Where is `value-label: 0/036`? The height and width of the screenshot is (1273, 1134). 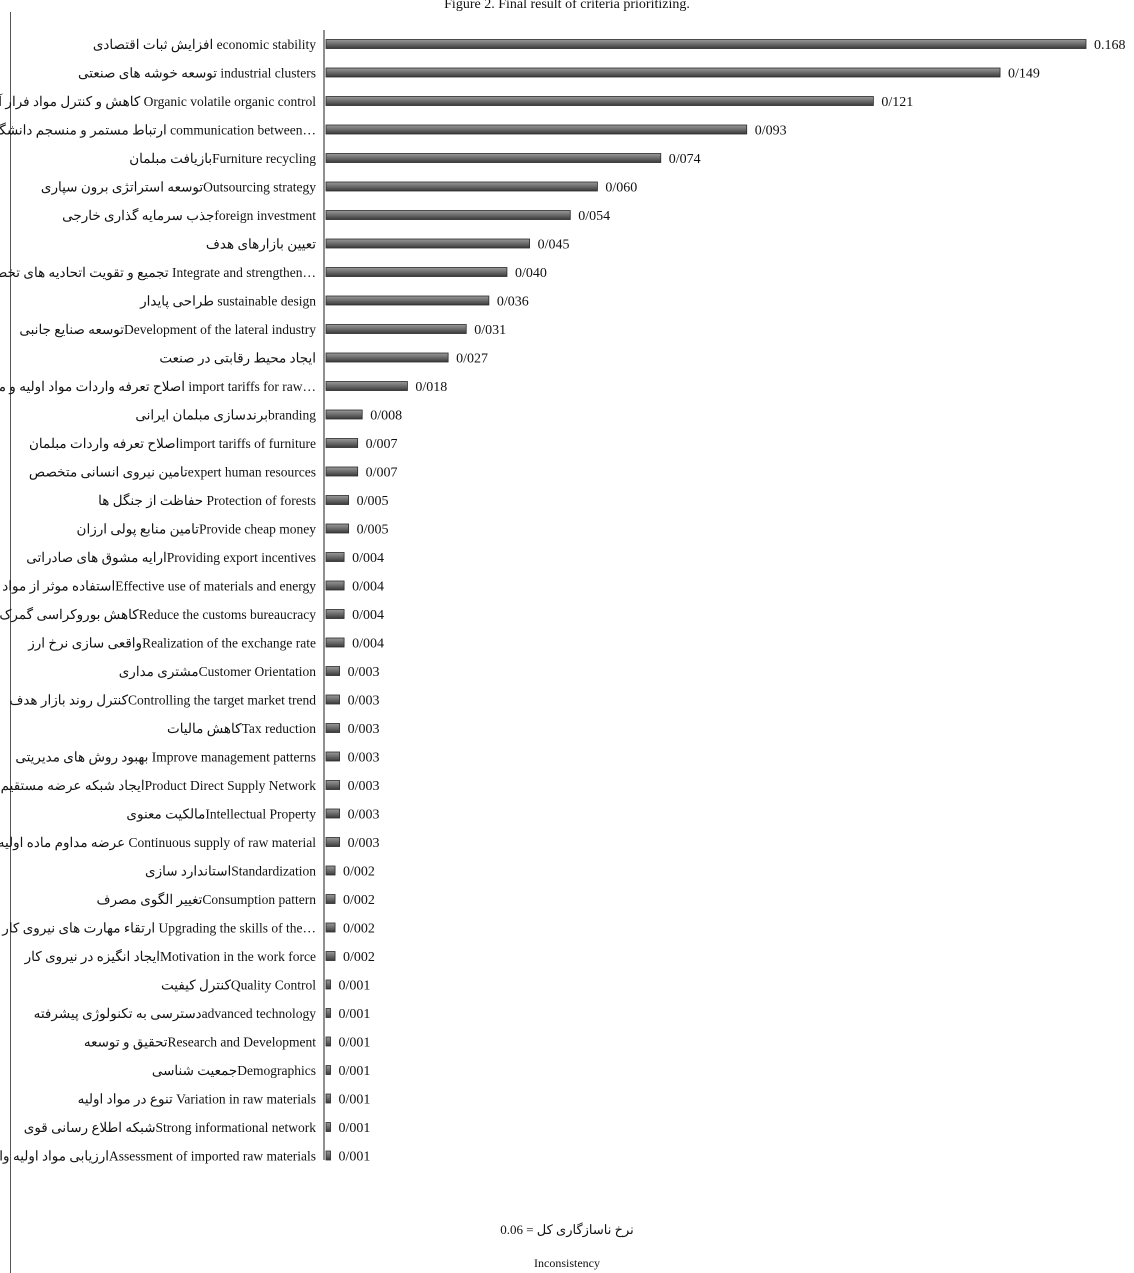
value-label: 0/036 is located at coordinates (513, 302).